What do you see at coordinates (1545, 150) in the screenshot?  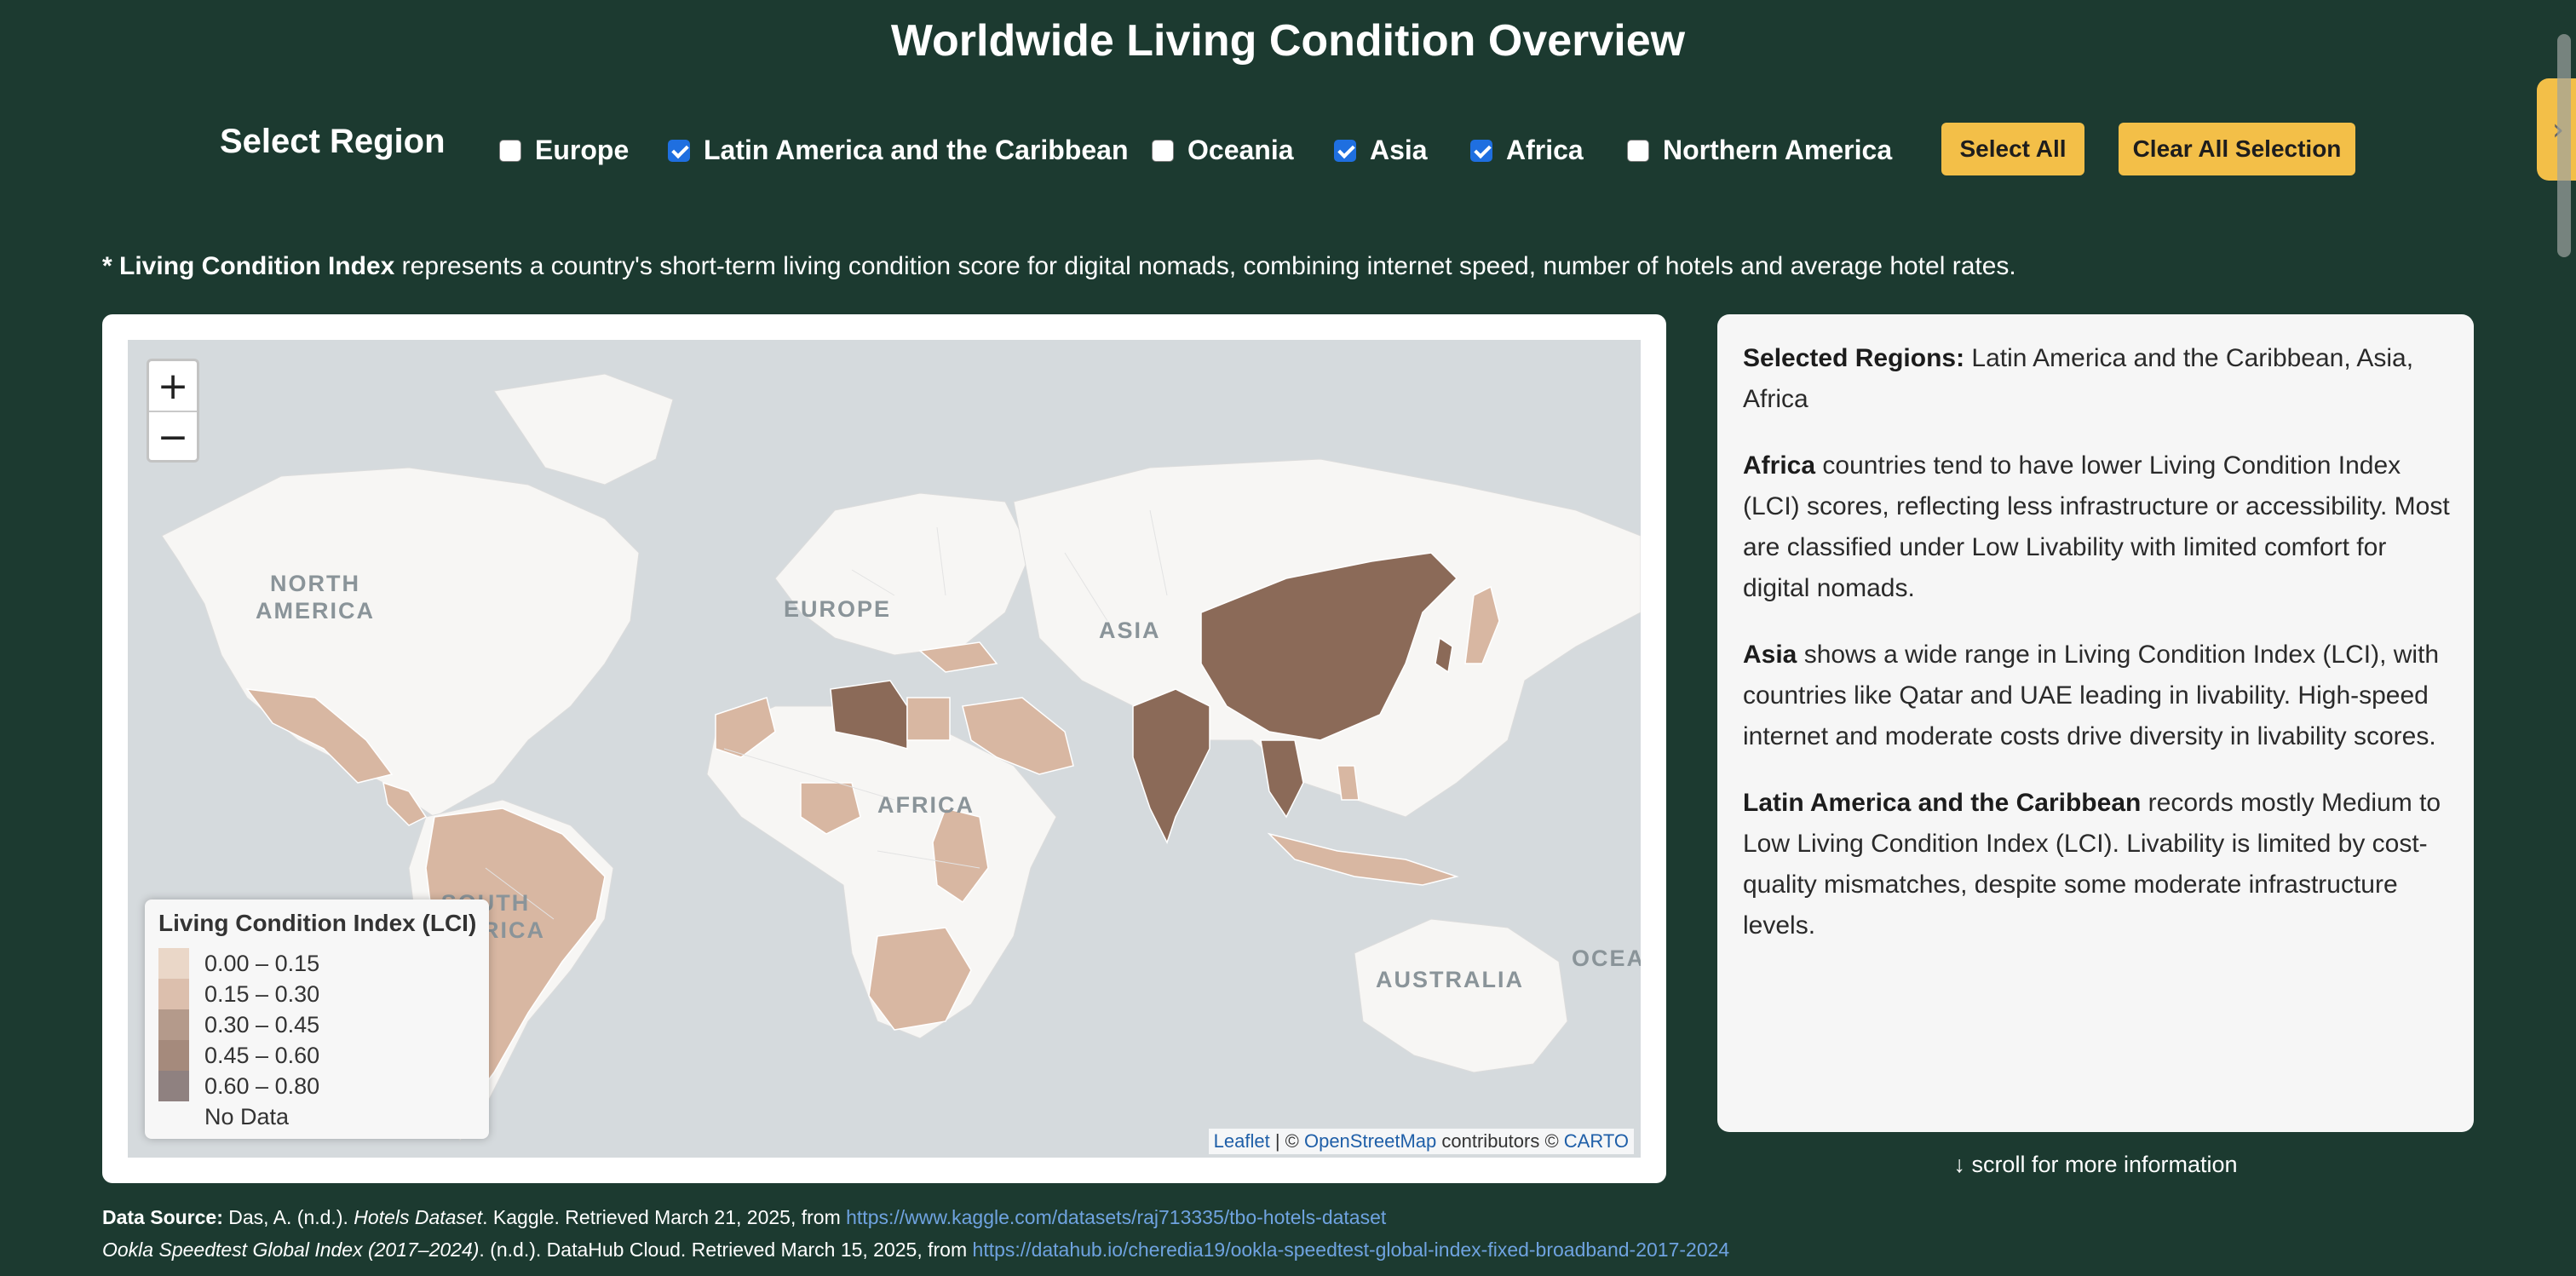 I see `checkbox-africa-label: Africa` at bounding box center [1545, 150].